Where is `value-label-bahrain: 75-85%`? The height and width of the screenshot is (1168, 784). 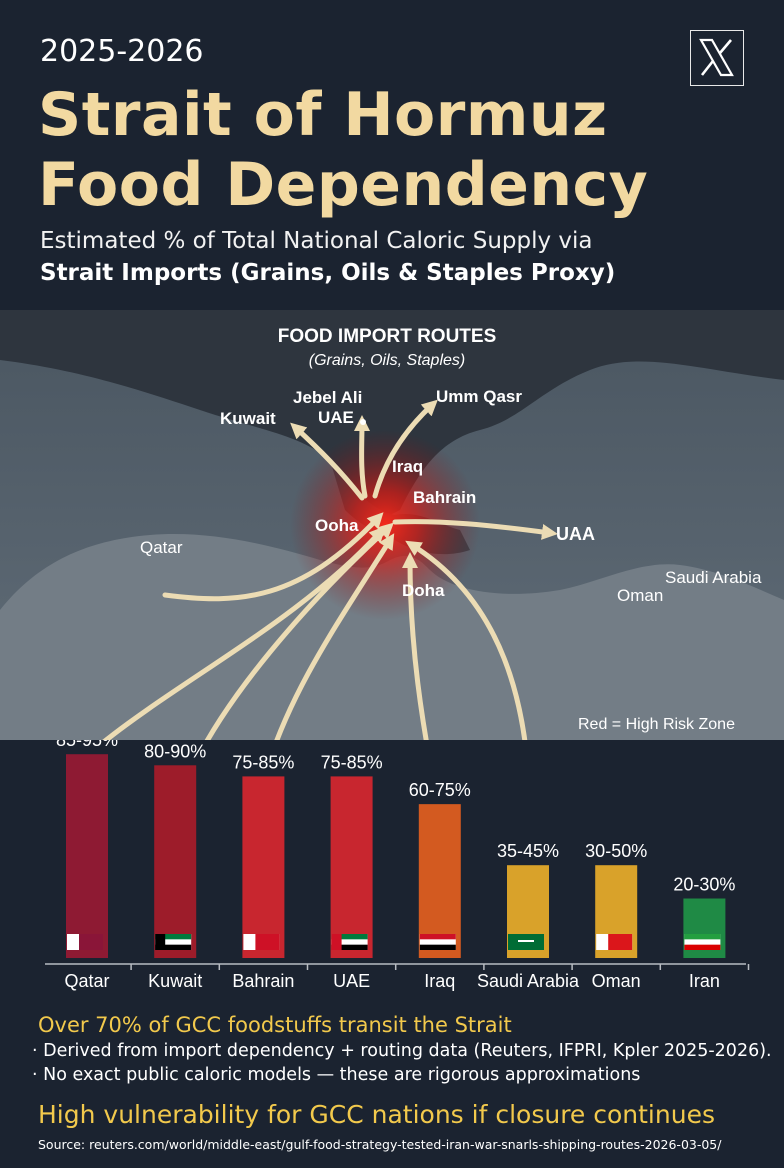 value-label-bahrain: 75-85% is located at coordinates (263, 762).